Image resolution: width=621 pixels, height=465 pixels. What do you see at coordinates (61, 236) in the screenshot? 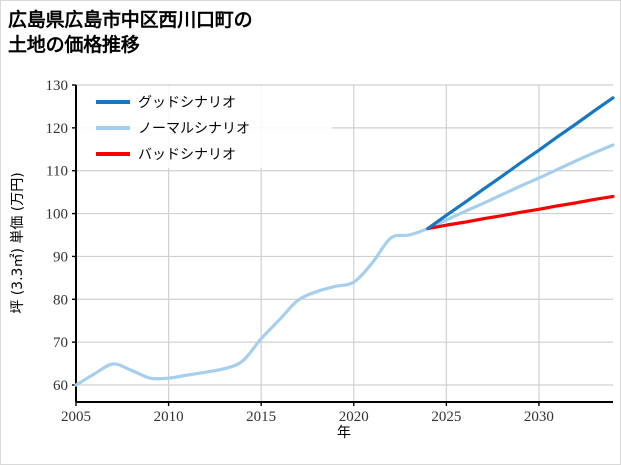
I see `y-axis-ticks: 60 70 80 90 100 110 120 130` at bounding box center [61, 236].